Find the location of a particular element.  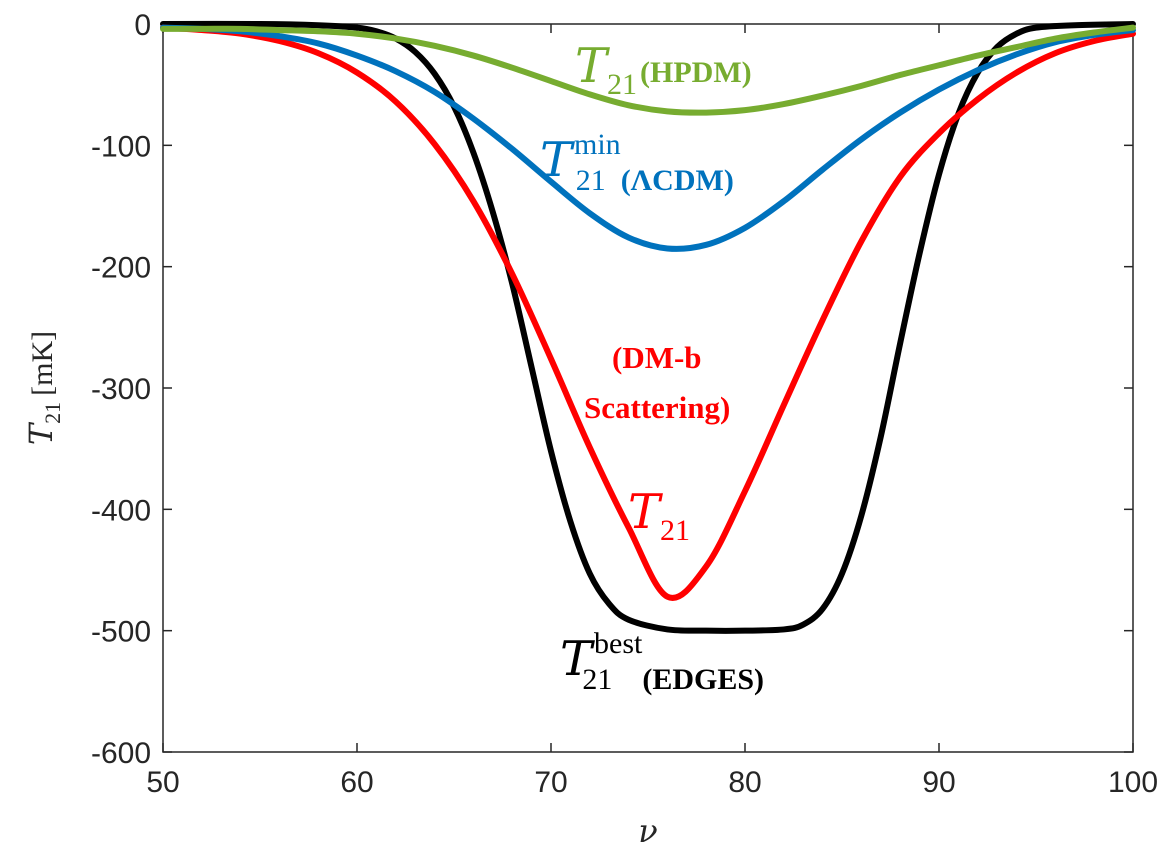

annotation-label: T21 is located at coordinates (659, 515).